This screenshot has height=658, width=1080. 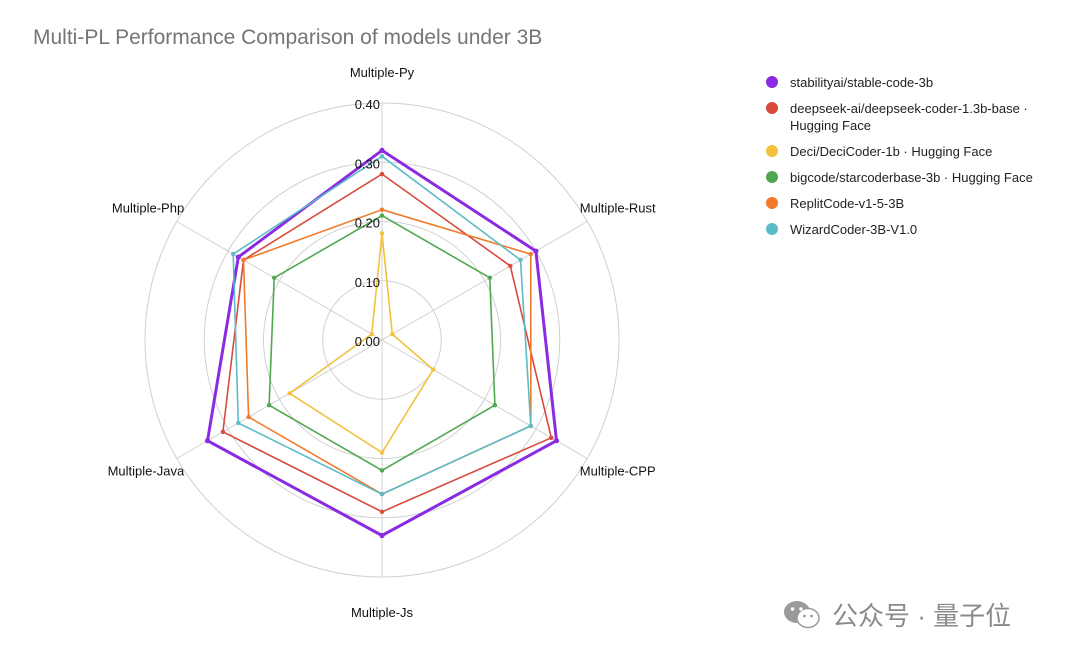 I want to click on legend-label-0: stabilityai/stable-code-3b, so click(x=862, y=82).